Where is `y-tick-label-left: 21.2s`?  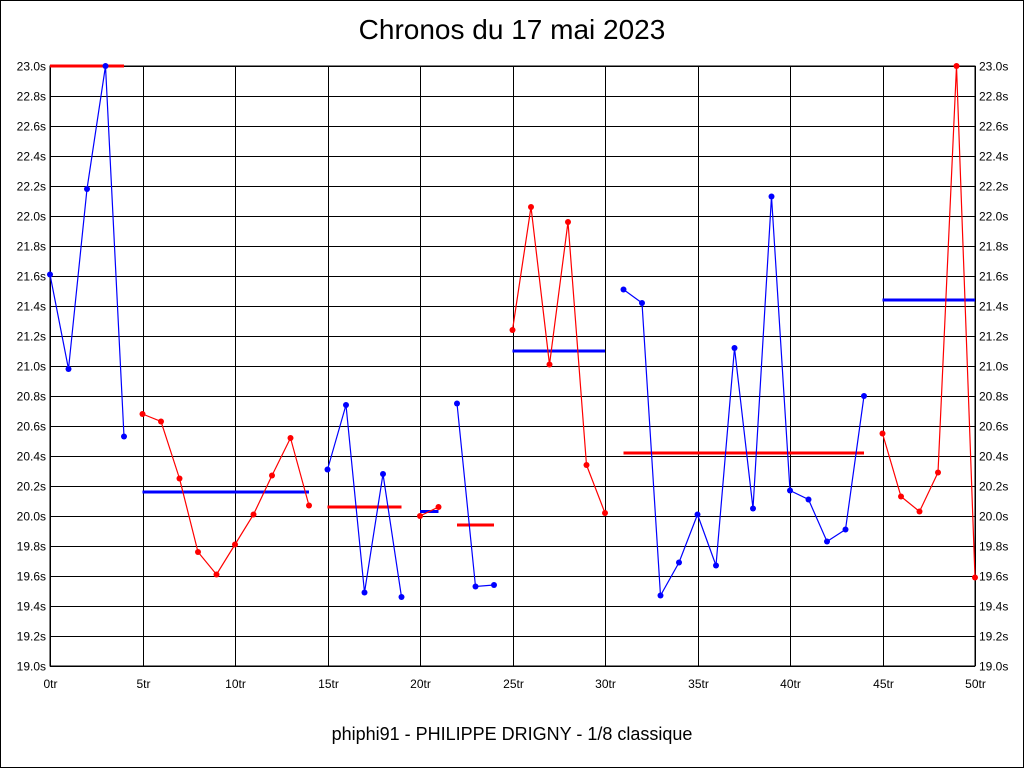 y-tick-label-left: 21.2s is located at coordinates (31, 337).